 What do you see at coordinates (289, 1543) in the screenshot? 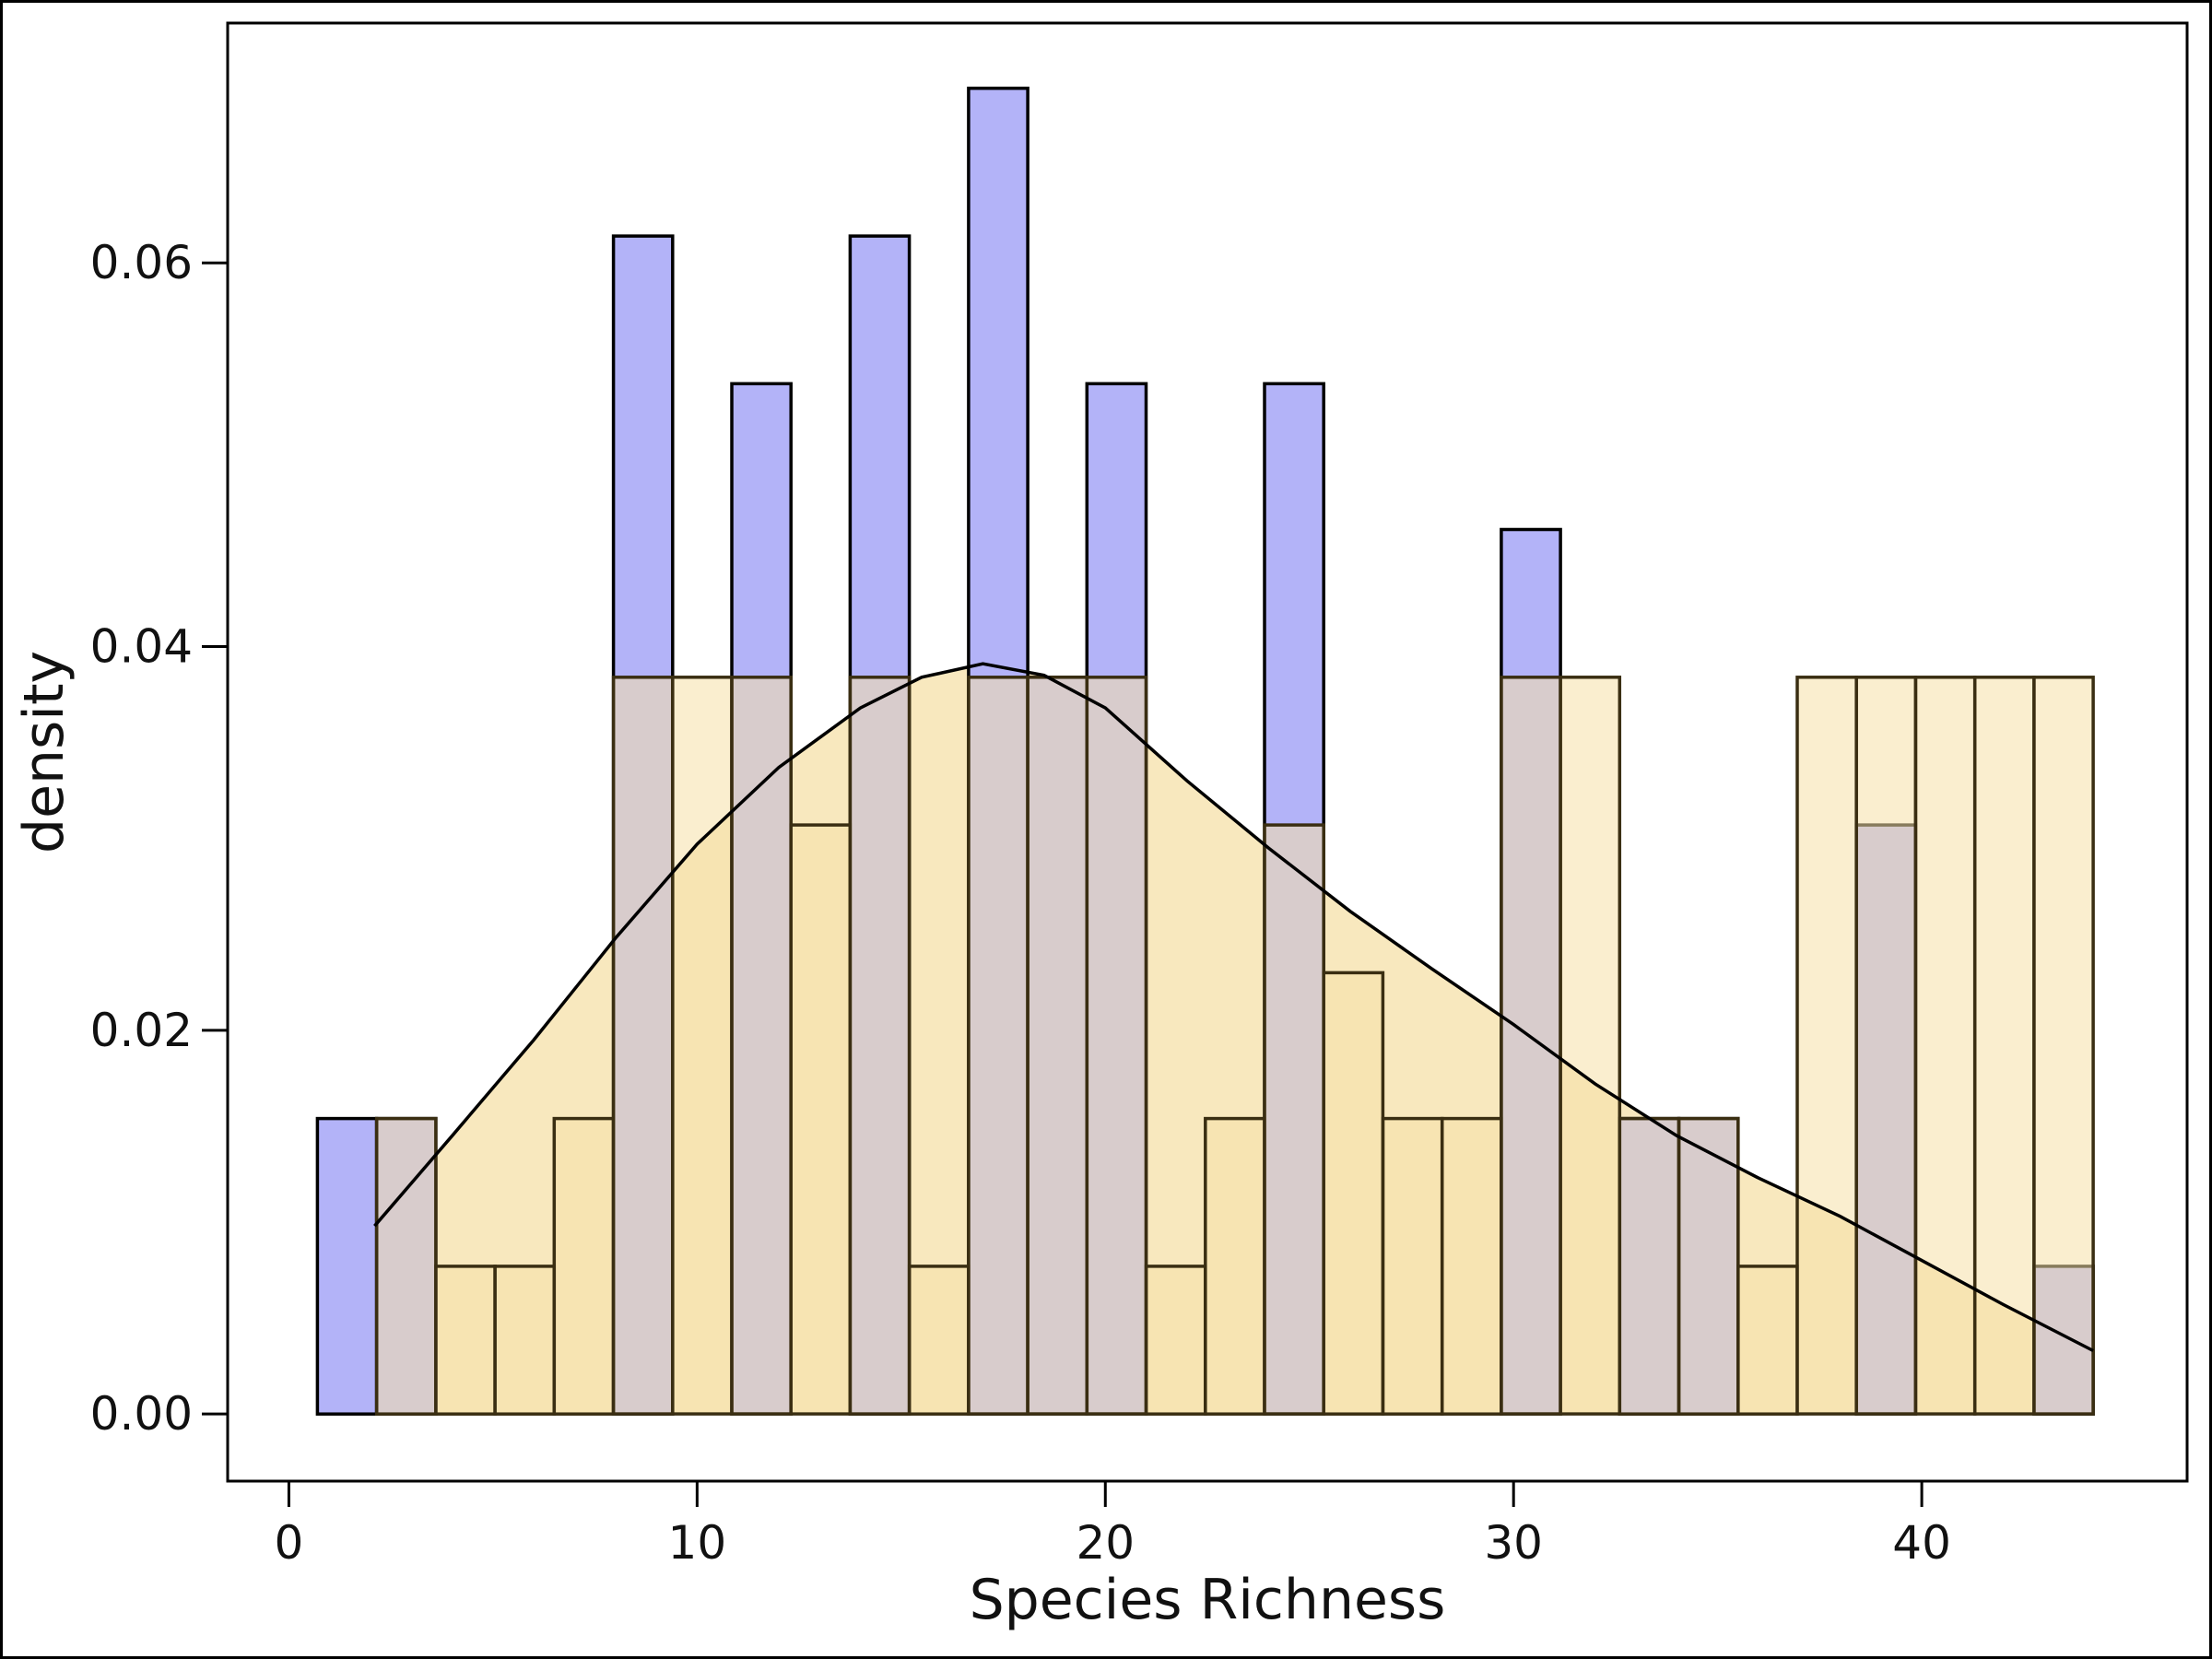
I see `x-tick-label: 0` at bounding box center [289, 1543].